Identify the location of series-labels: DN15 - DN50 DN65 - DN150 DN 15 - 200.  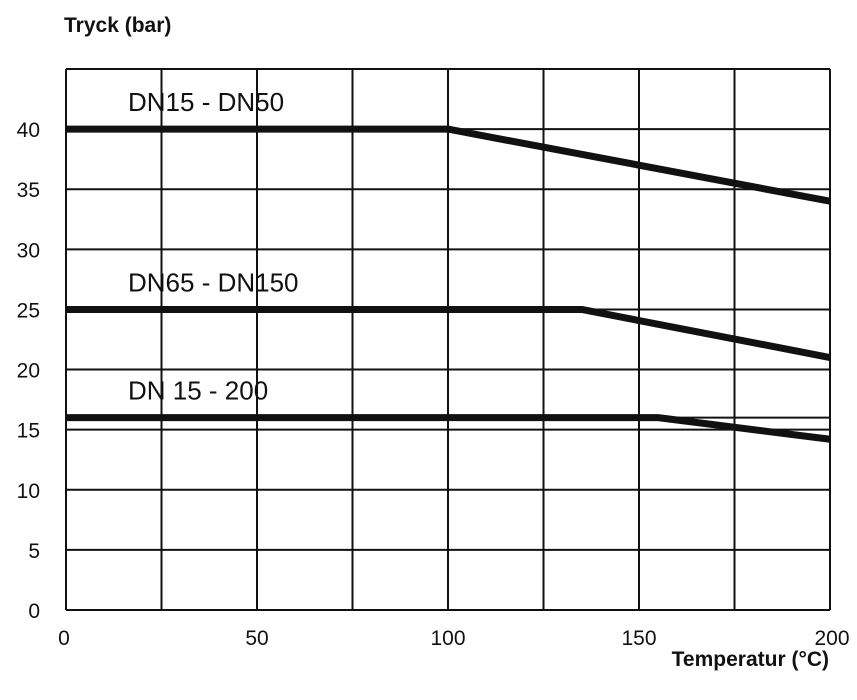
(213, 246).